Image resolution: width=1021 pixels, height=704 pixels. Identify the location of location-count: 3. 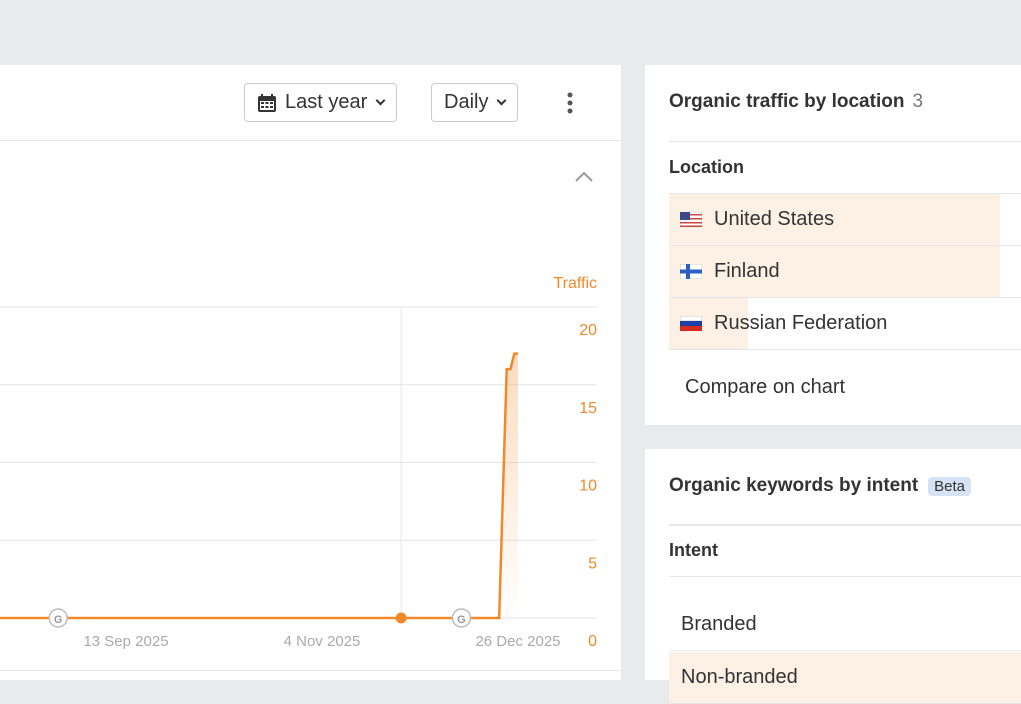
(918, 101).